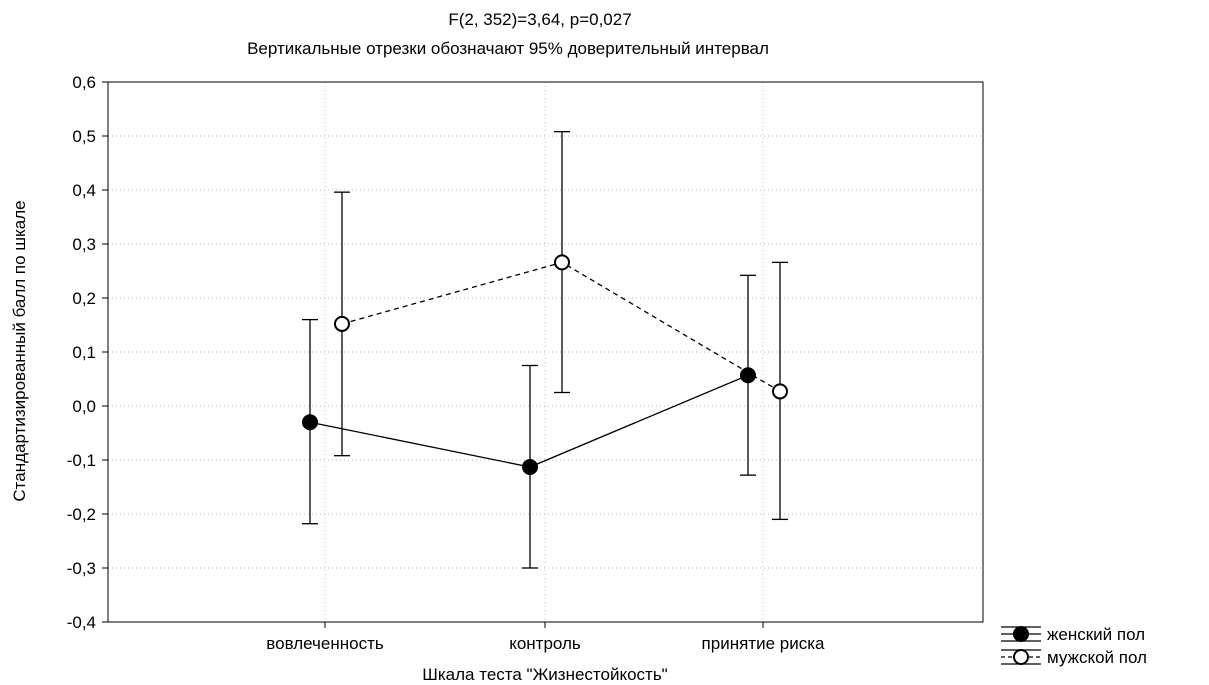  Describe the element at coordinates (84, 244) in the screenshot. I see `y-tick-label: 0,3` at that location.